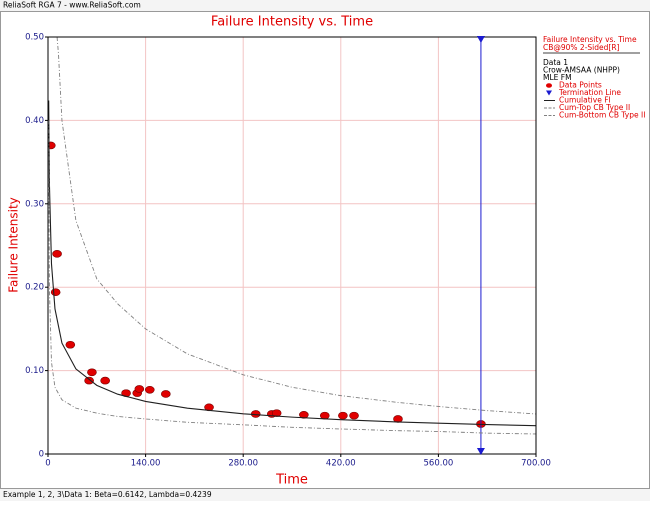 This screenshot has height=505, width=650. What do you see at coordinates (580, 85) in the screenshot?
I see `legend-label: Data Points` at bounding box center [580, 85].